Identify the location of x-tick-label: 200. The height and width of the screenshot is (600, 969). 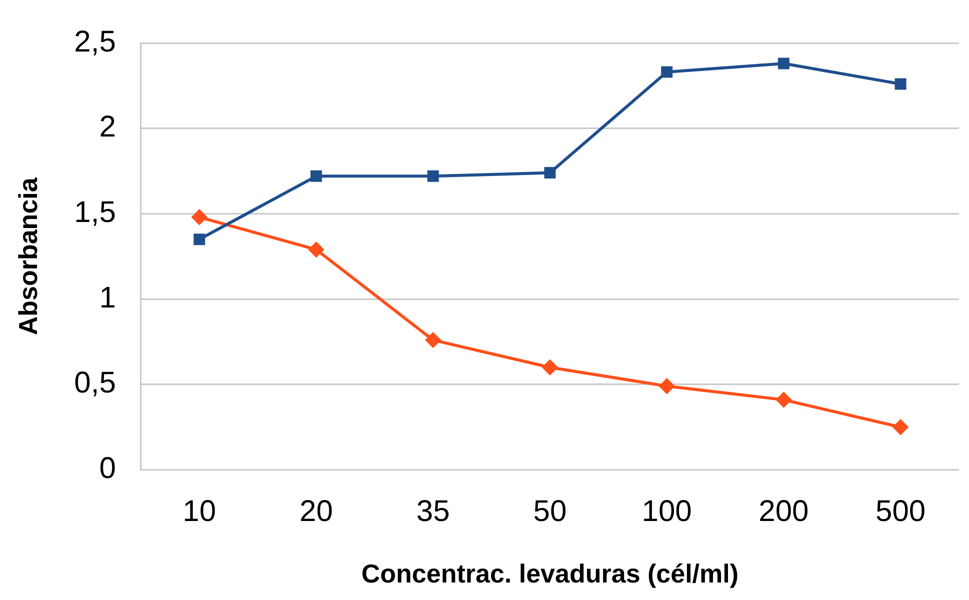
(783, 511).